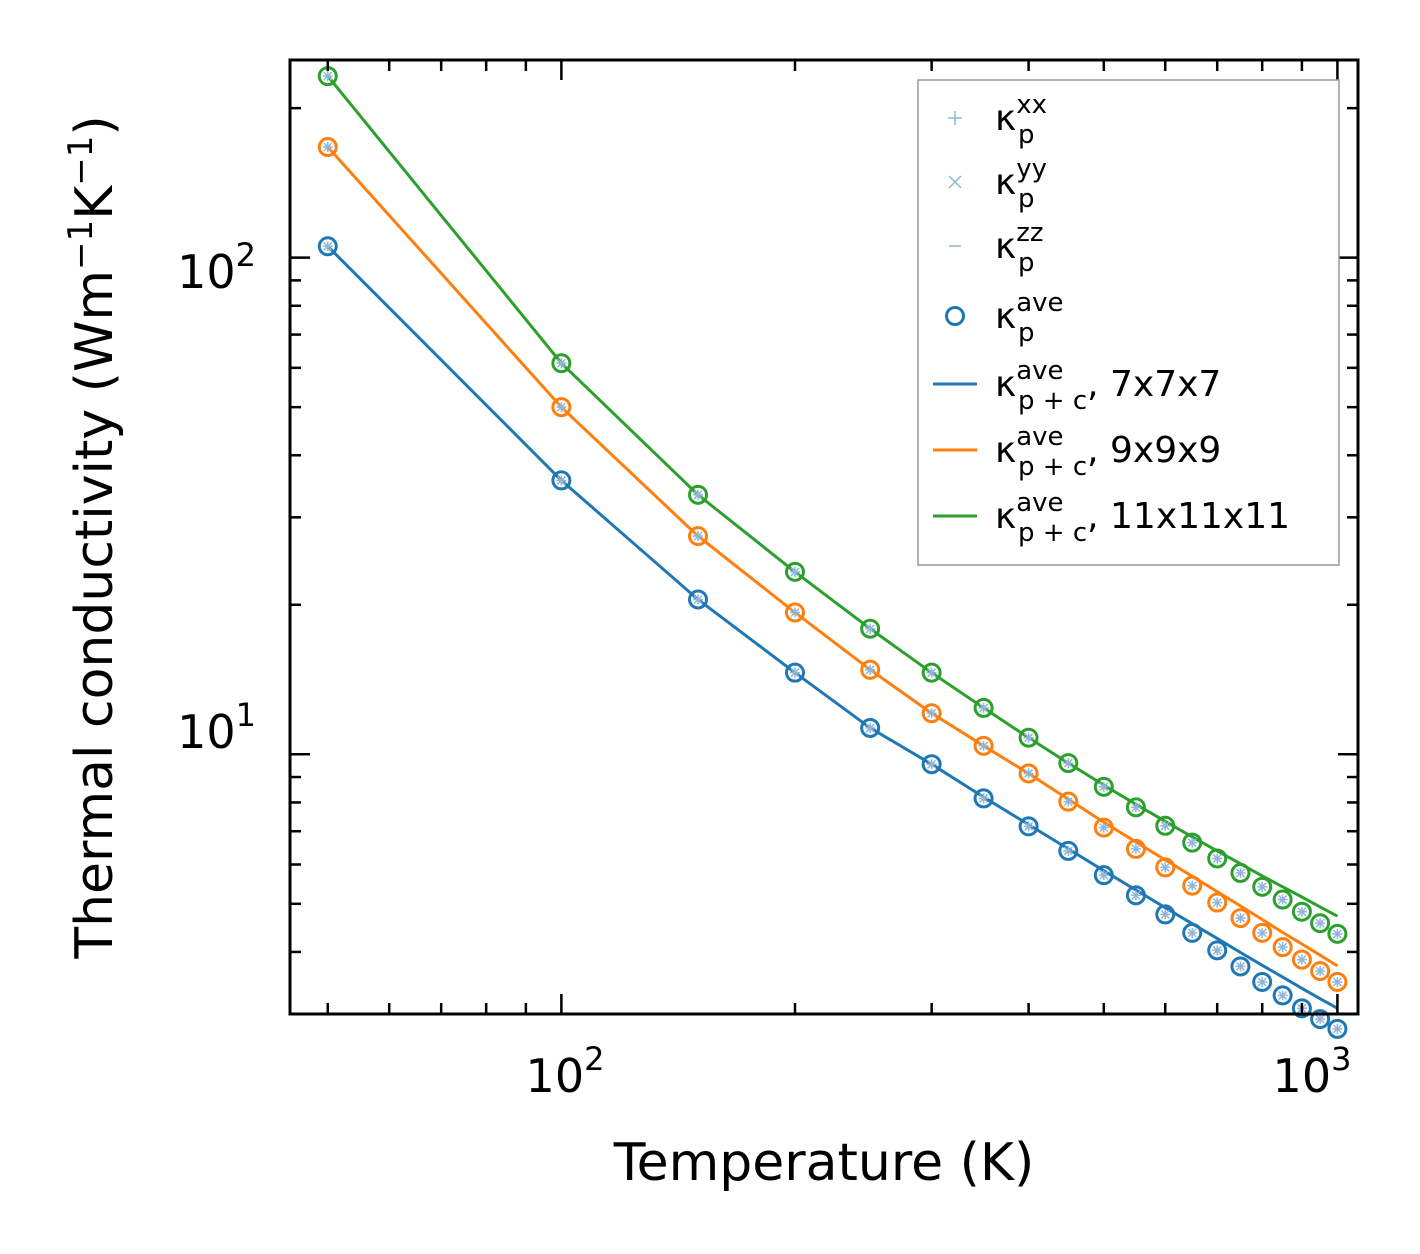  Describe the element at coordinates (81, 245) in the screenshot. I see `y-axis-label-exp1: −1` at that location.